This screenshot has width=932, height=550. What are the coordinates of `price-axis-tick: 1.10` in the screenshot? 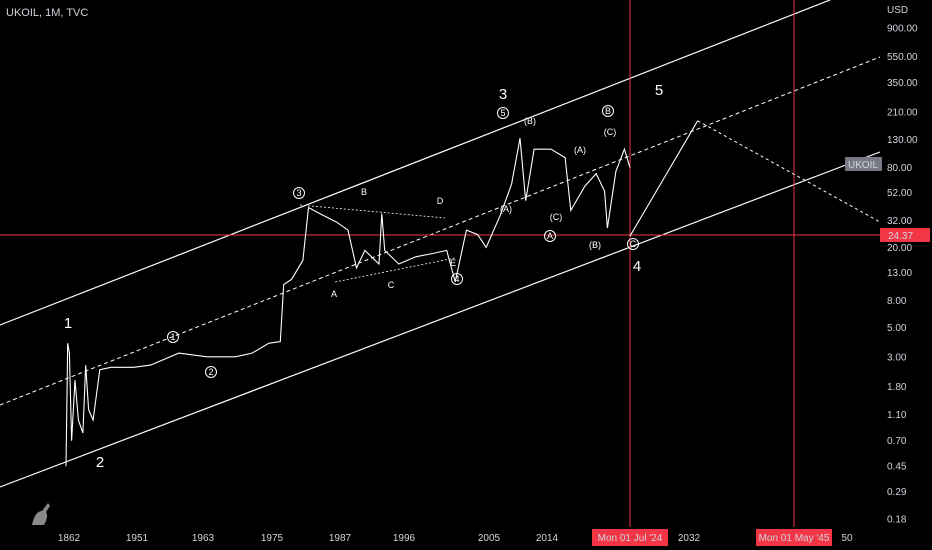 It's located at (897, 415).